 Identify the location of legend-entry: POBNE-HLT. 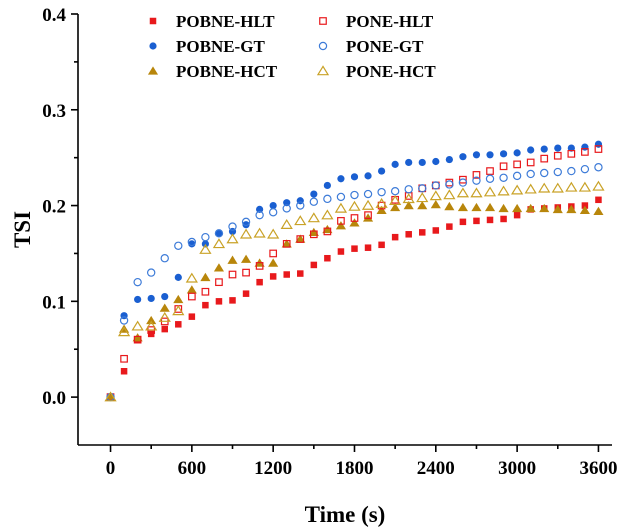
(212, 21).